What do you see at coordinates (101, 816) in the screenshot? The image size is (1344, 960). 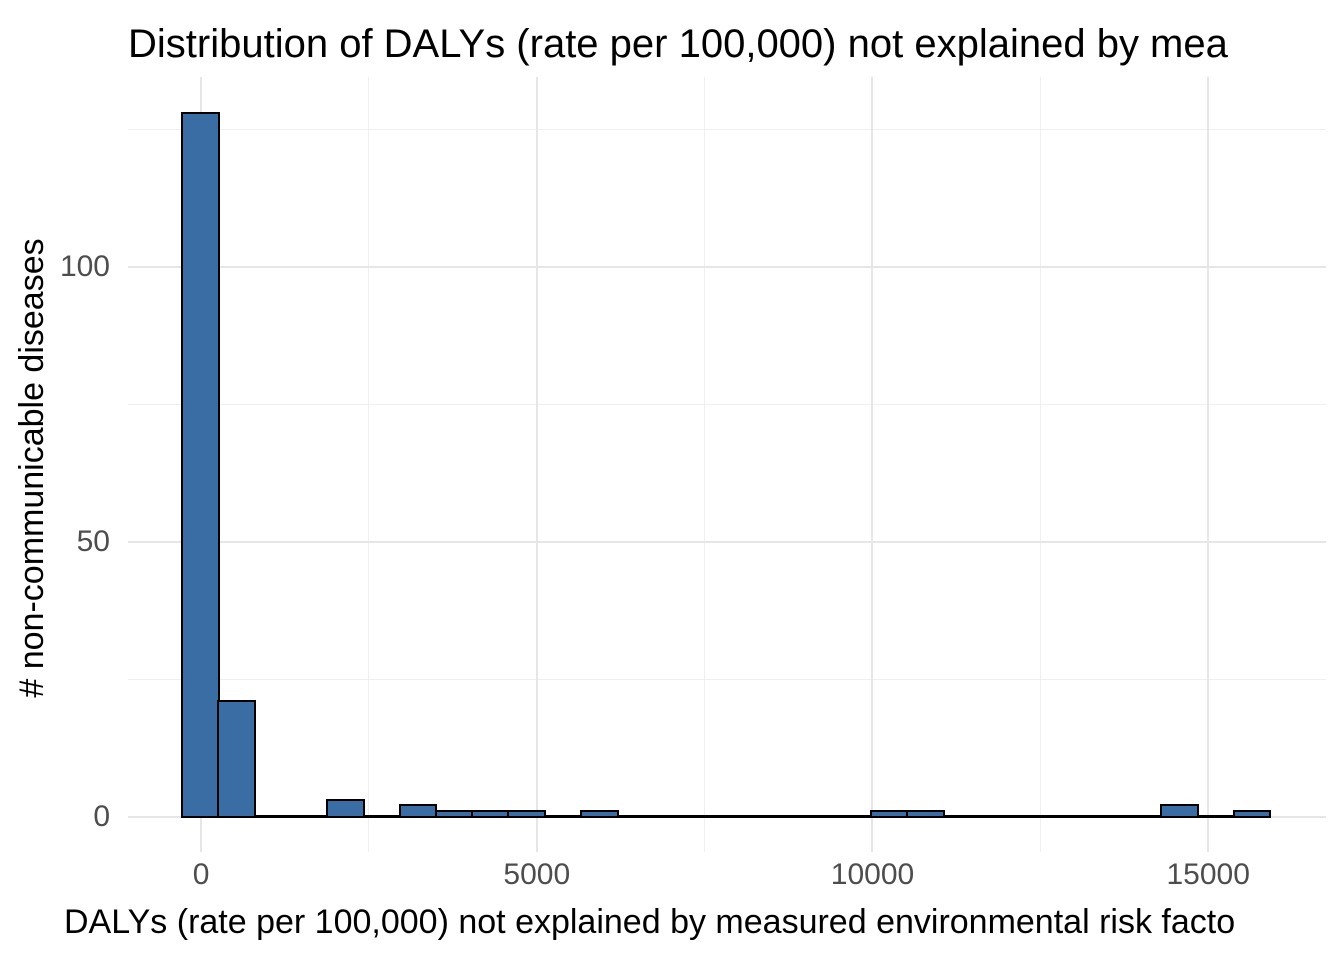 I see `y-tick-label: 0` at bounding box center [101, 816].